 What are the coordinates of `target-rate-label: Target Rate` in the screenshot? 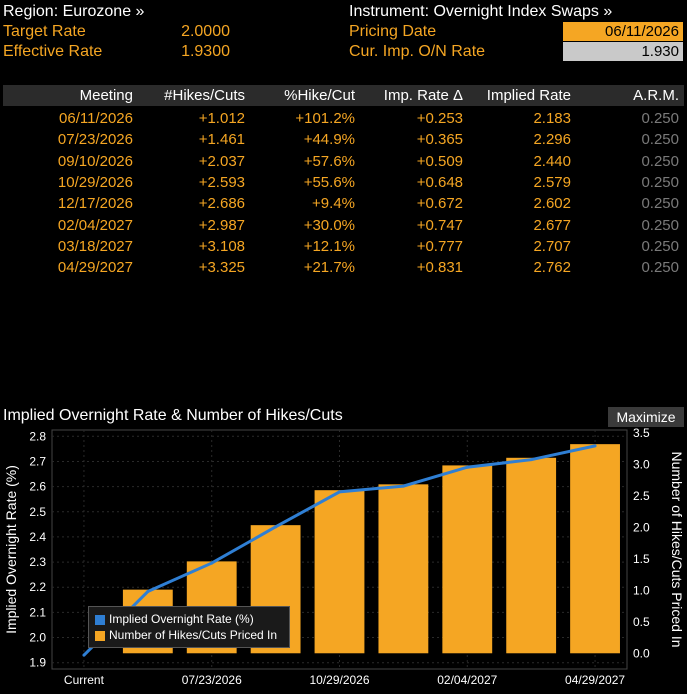 It's located at (44, 31).